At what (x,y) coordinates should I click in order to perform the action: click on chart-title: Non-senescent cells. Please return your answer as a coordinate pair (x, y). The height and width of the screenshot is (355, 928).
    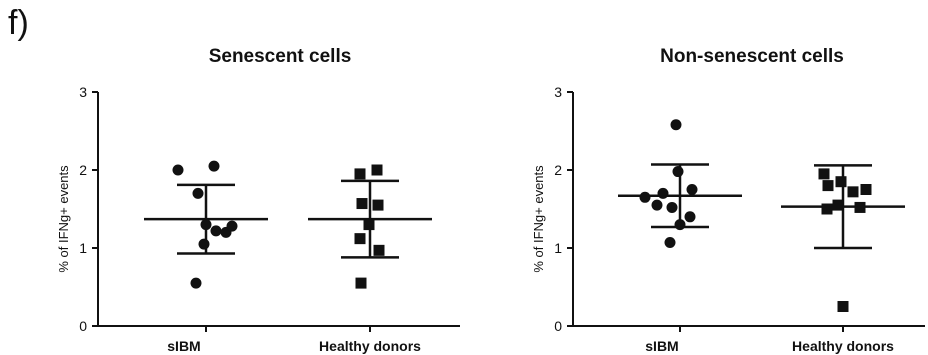
    Looking at the image, I should click on (752, 56).